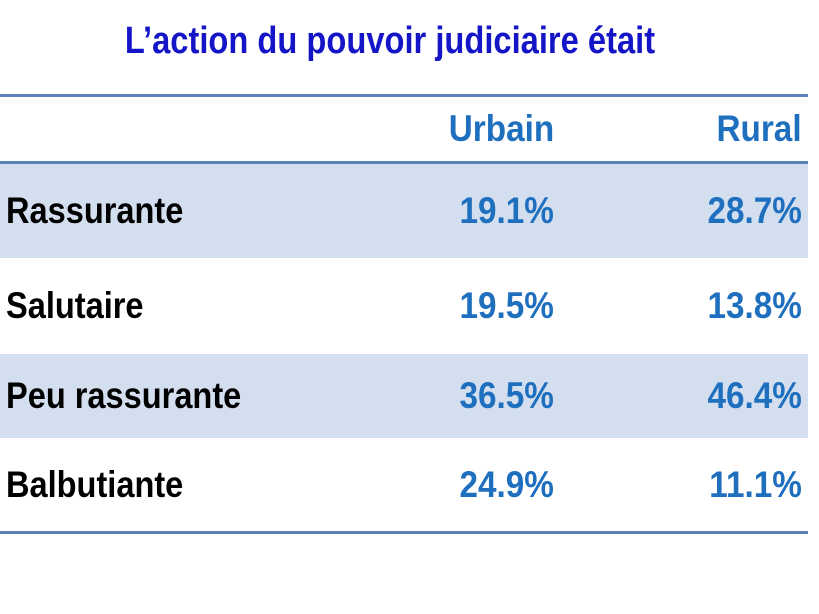  Describe the element at coordinates (404, 162) in the screenshot. I see `table-header-rule` at that location.